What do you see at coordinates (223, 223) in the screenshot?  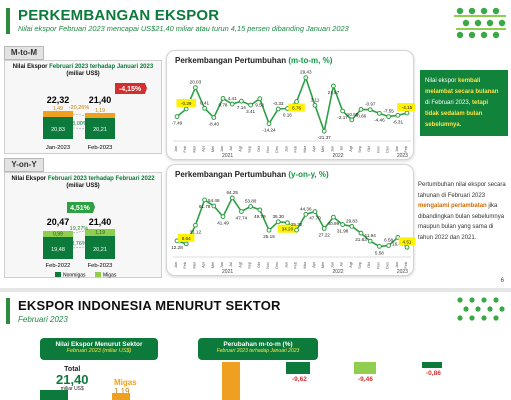 I see `data-label: 41.49` at bounding box center [223, 223].